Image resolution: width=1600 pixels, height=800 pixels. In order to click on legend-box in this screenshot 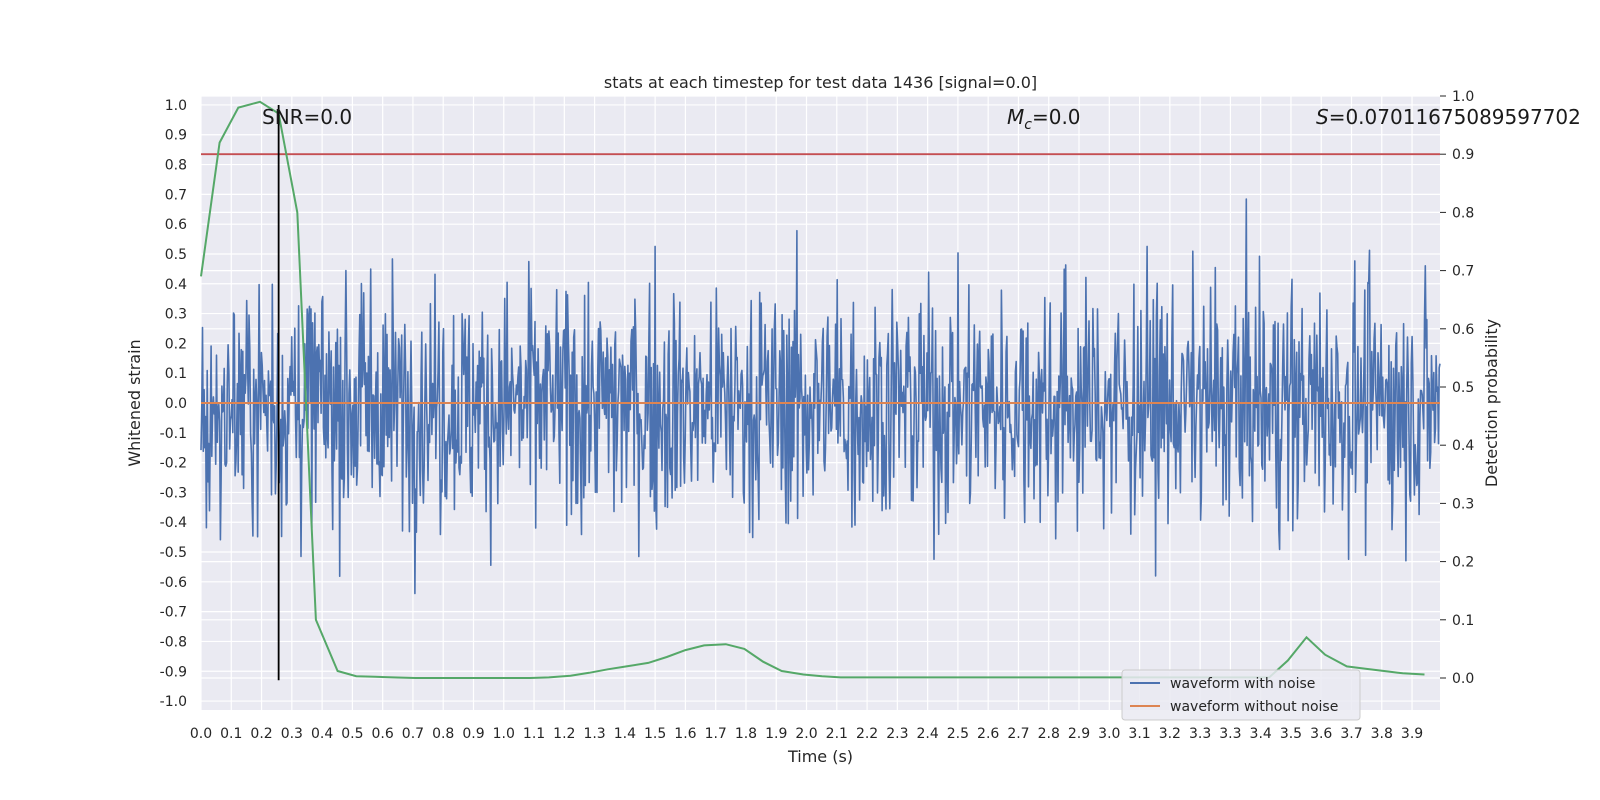, I will do `click(1241, 695)`.